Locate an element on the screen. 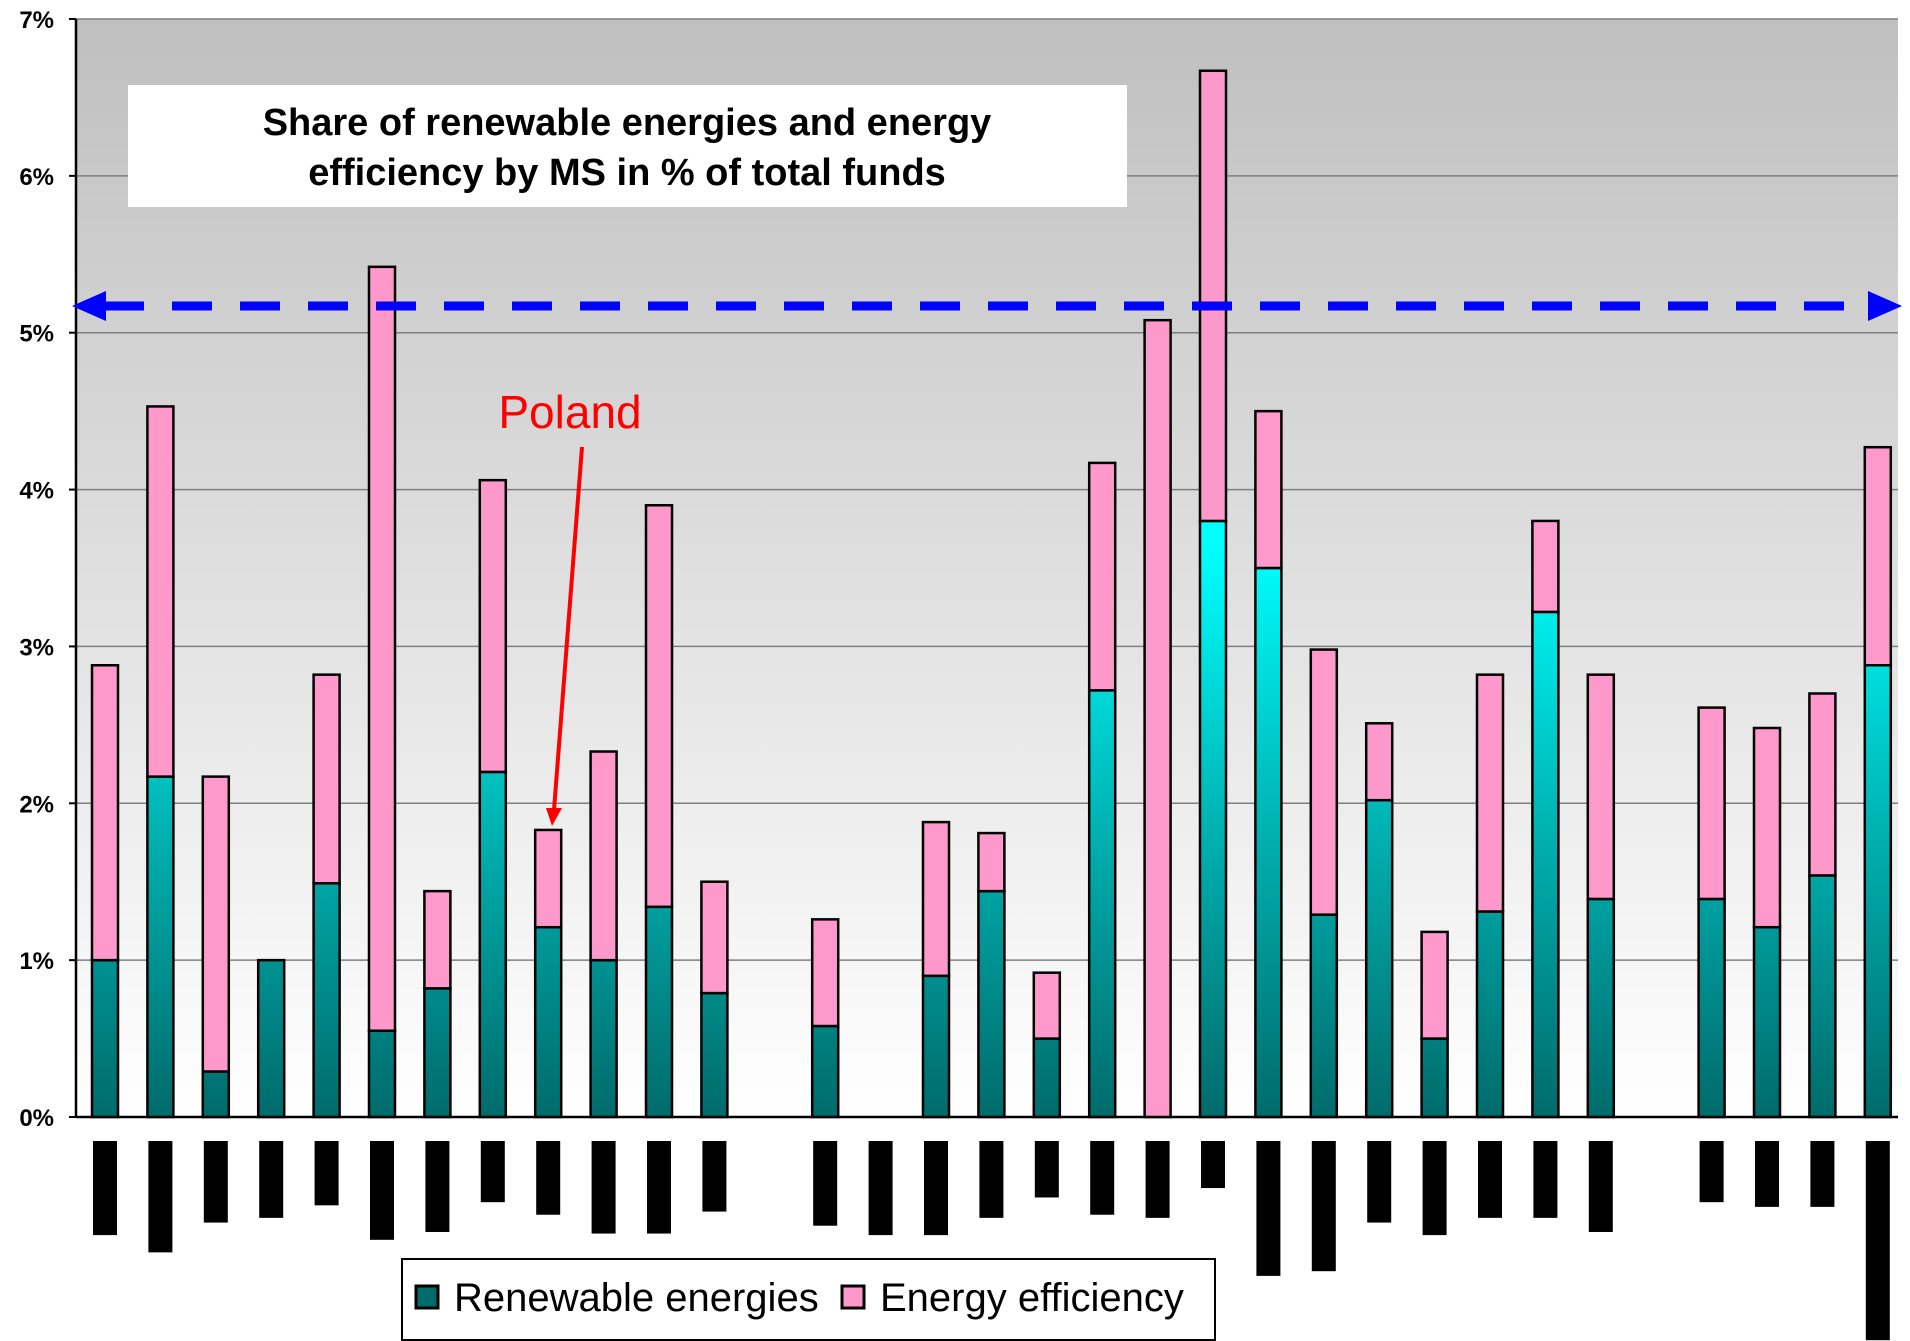 The height and width of the screenshot is (1341, 1910). reference-arrow-left is located at coordinates (89, 306).